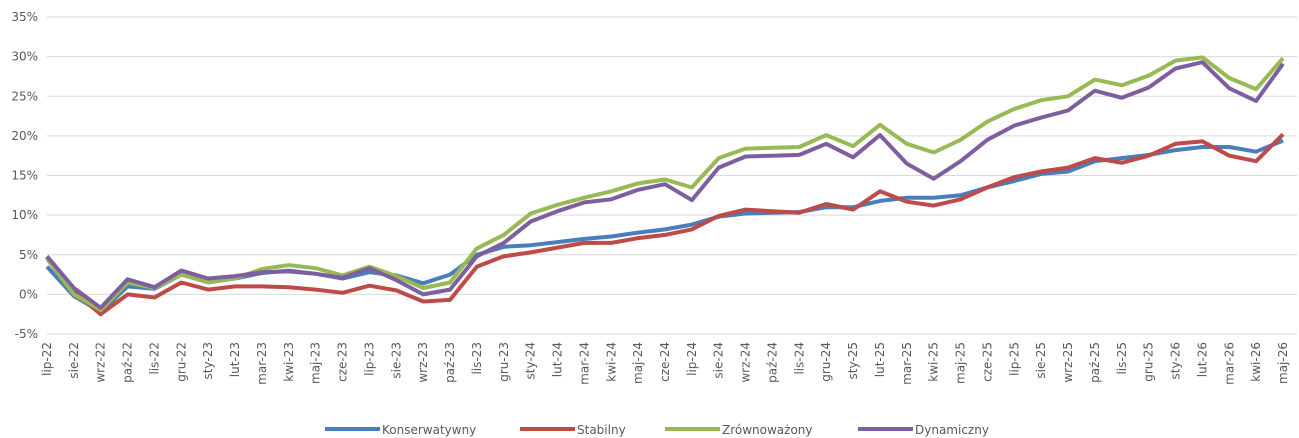  Describe the element at coordinates (101, 362) in the screenshot. I see `x-tick-label: wrz-22` at that location.